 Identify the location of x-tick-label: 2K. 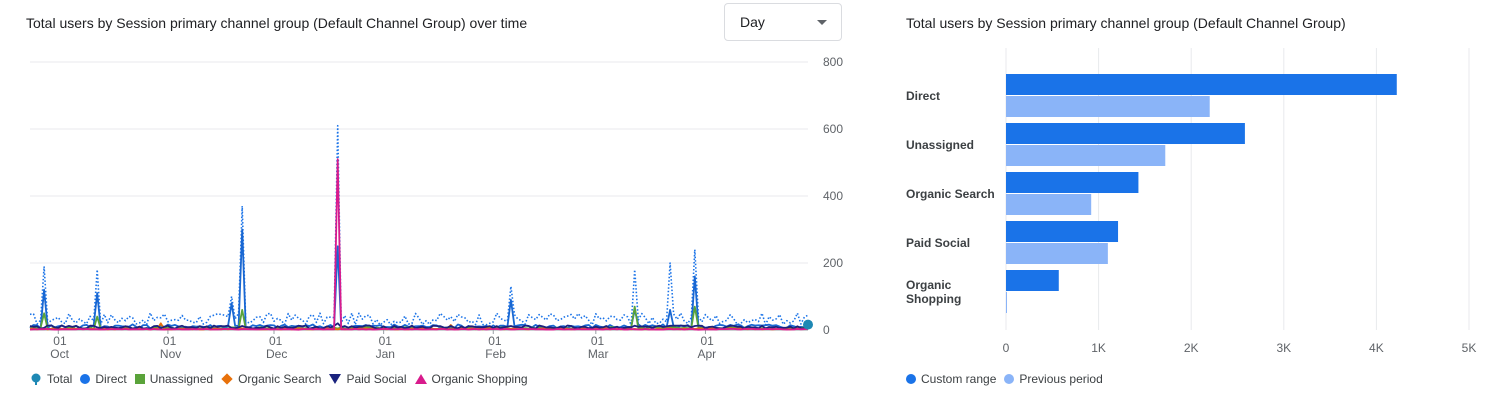
(1191, 348).